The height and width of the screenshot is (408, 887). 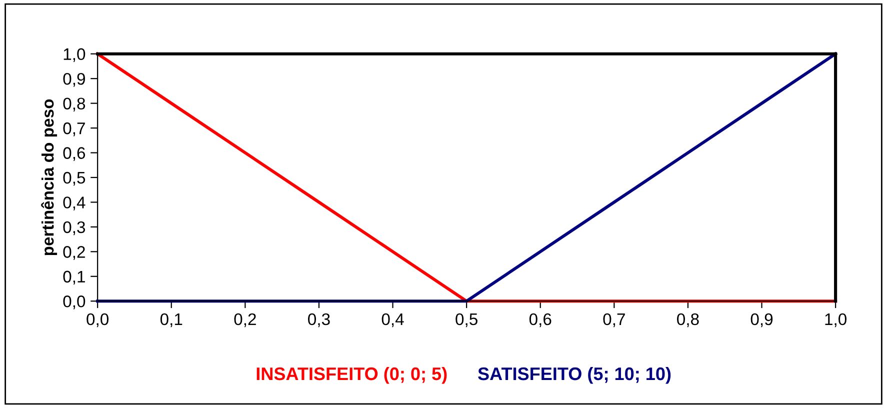 What do you see at coordinates (319, 320) in the screenshot?
I see `x-tick-label: 0,3` at bounding box center [319, 320].